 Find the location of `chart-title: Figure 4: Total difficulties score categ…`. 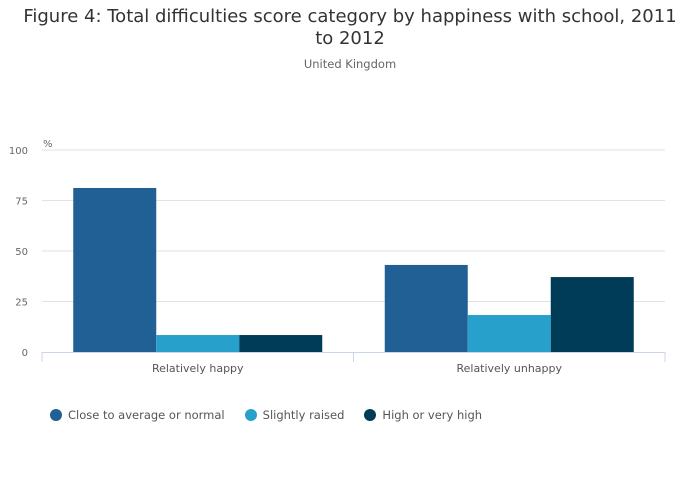

chart-title: Figure 4: Total difficulties score categ… is located at coordinates (350, 27).